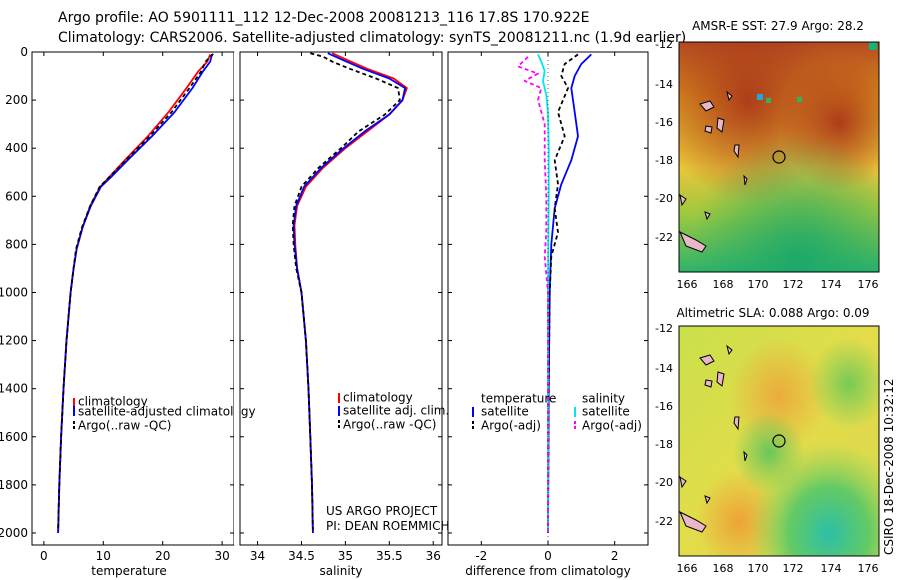 The height and width of the screenshot is (580, 900). What do you see at coordinates (511, 426) in the screenshot?
I see `legend-temp-argo: Argo(-adj)` at bounding box center [511, 426].